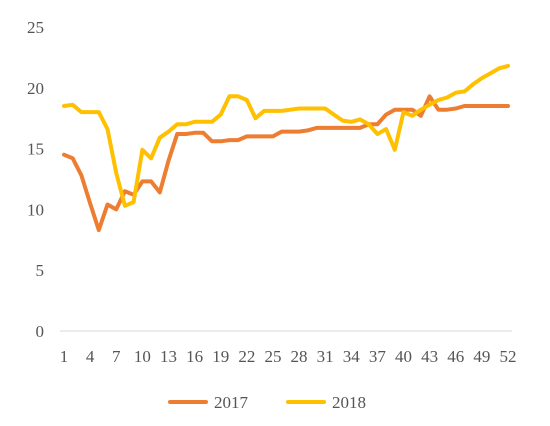 This screenshot has height=426, width=550. What do you see at coordinates (40, 331) in the screenshot?
I see `y-tick-label: 0` at bounding box center [40, 331].